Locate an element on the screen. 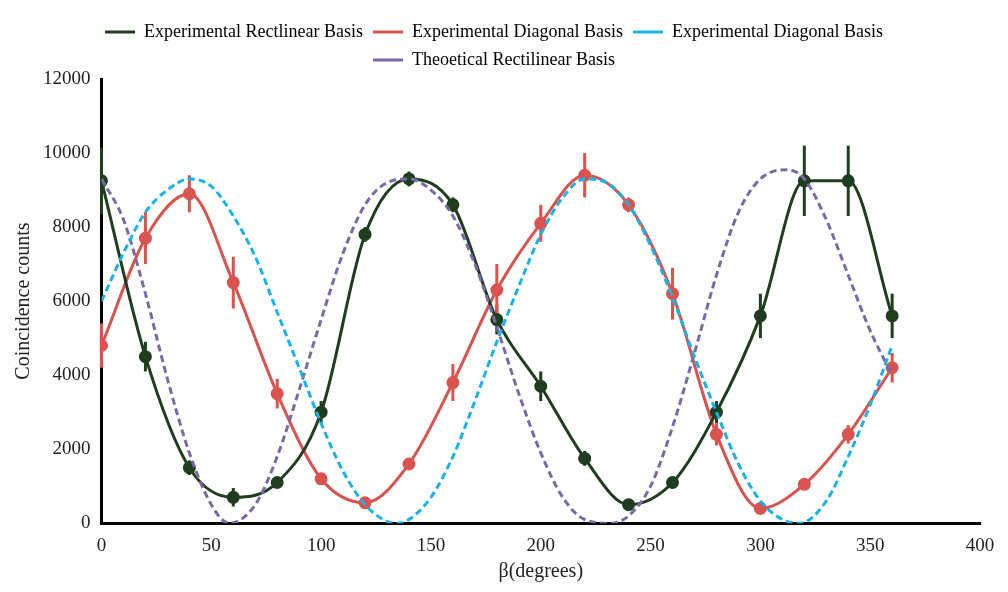 The image size is (1008, 592). x-tick-label: 150 is located at coordinates (431, 544).